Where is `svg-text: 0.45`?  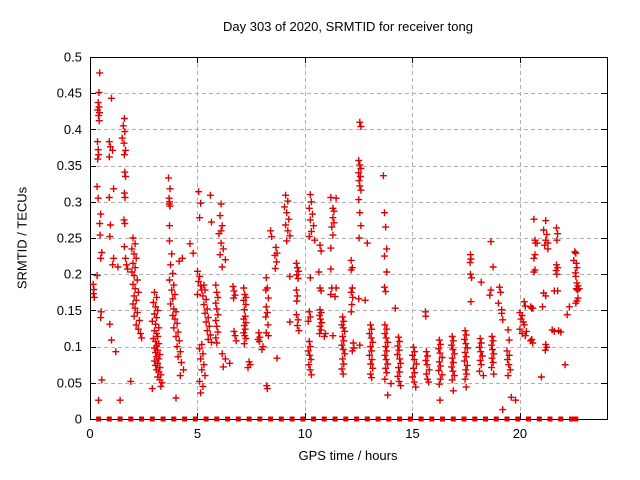 svg-text: 0.45 is located at coordinates (69, 93).